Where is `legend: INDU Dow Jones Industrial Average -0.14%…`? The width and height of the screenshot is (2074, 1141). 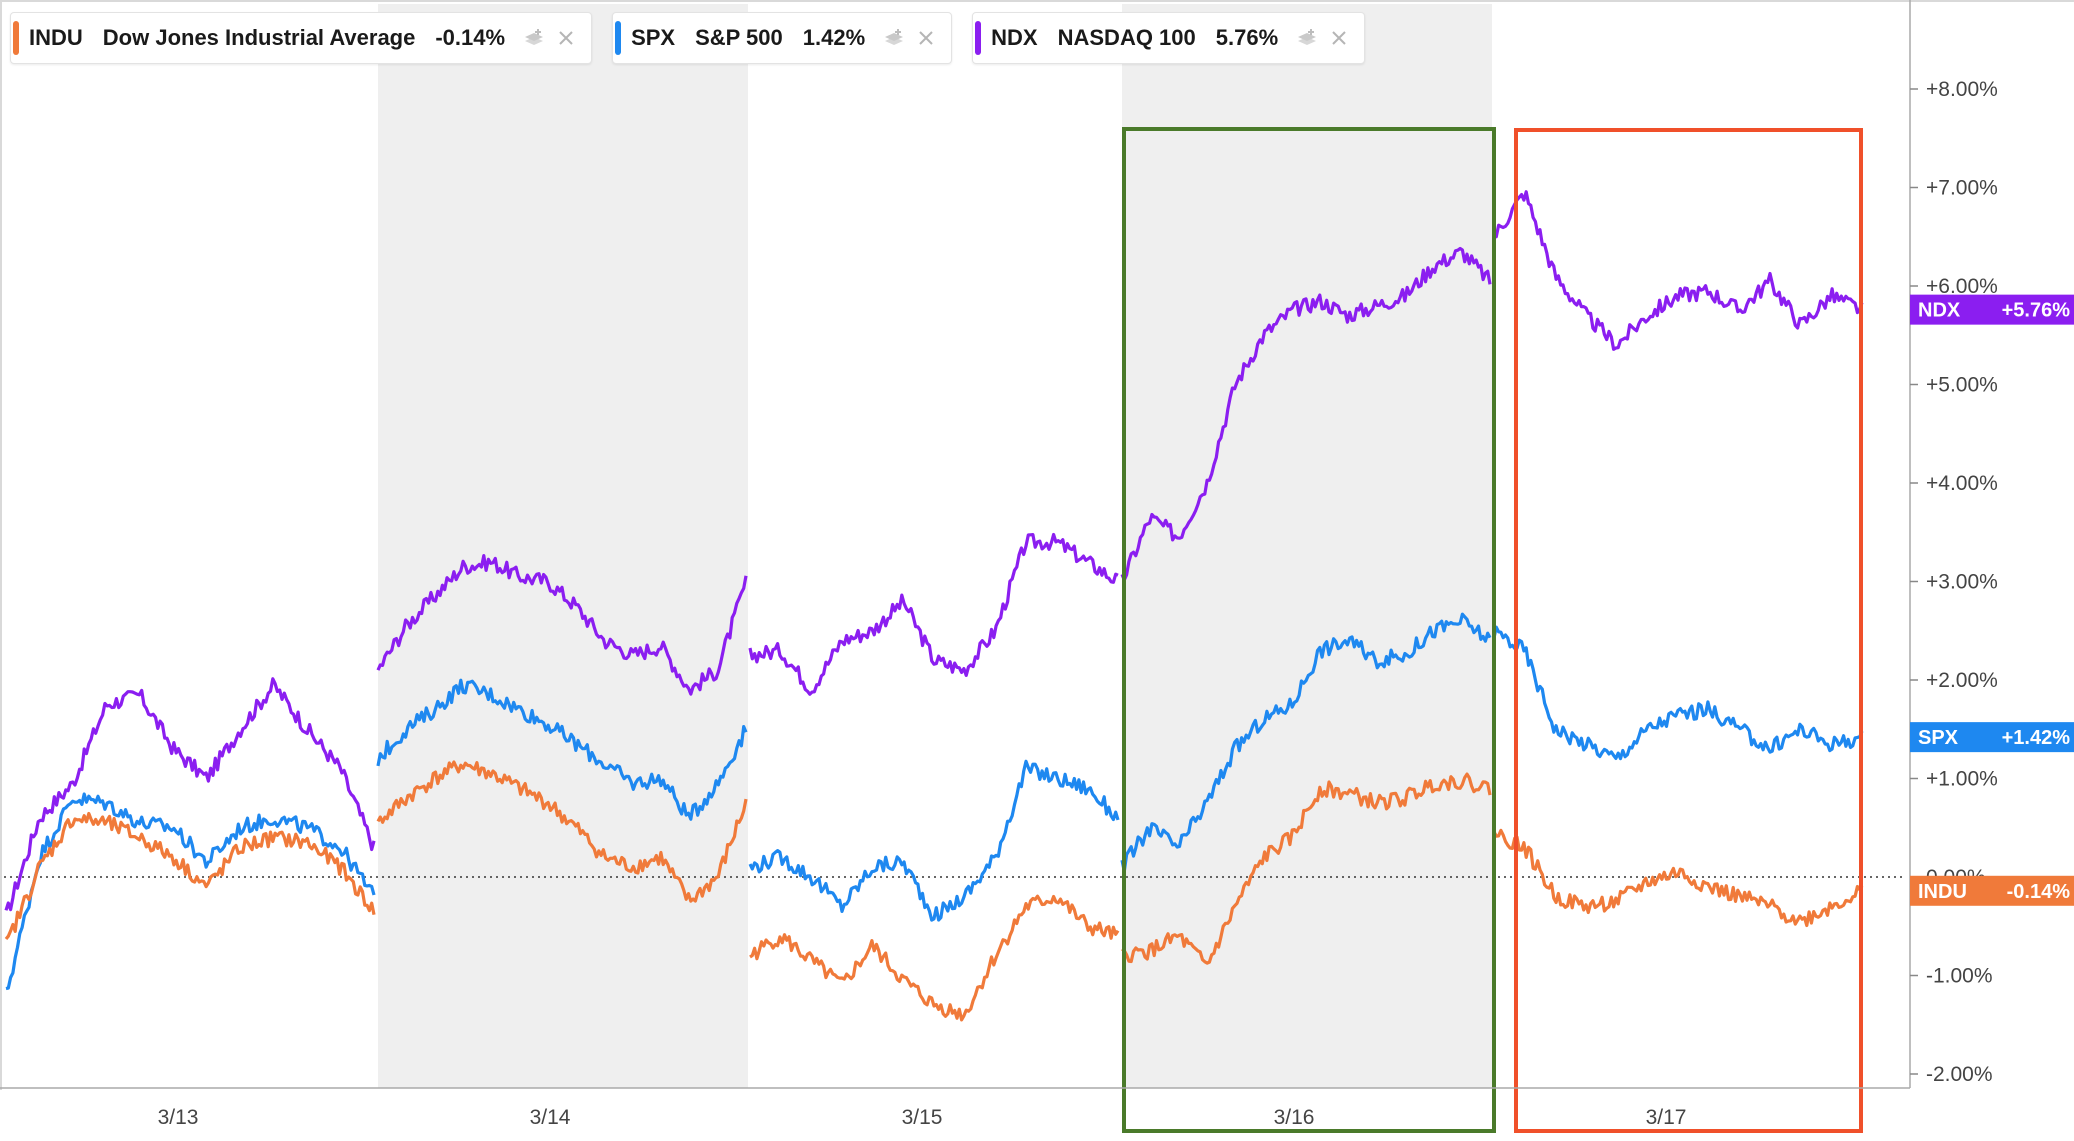 legend: INDU Dow Jones Industrial Average -0.14%… is located at coordinates (688, 38).